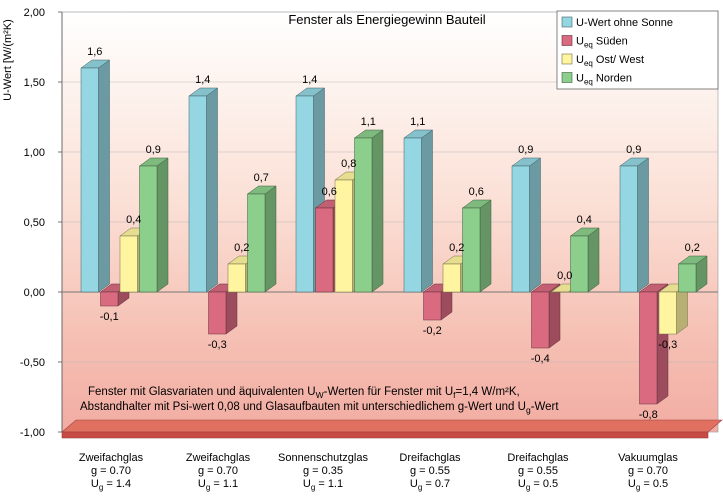 This screenshot has height=497, width=723. What do you see at coordinates (602, 43) in the screenshot?
I see `legend-entry: Ueq Süden` at bounding box center [602, 43].